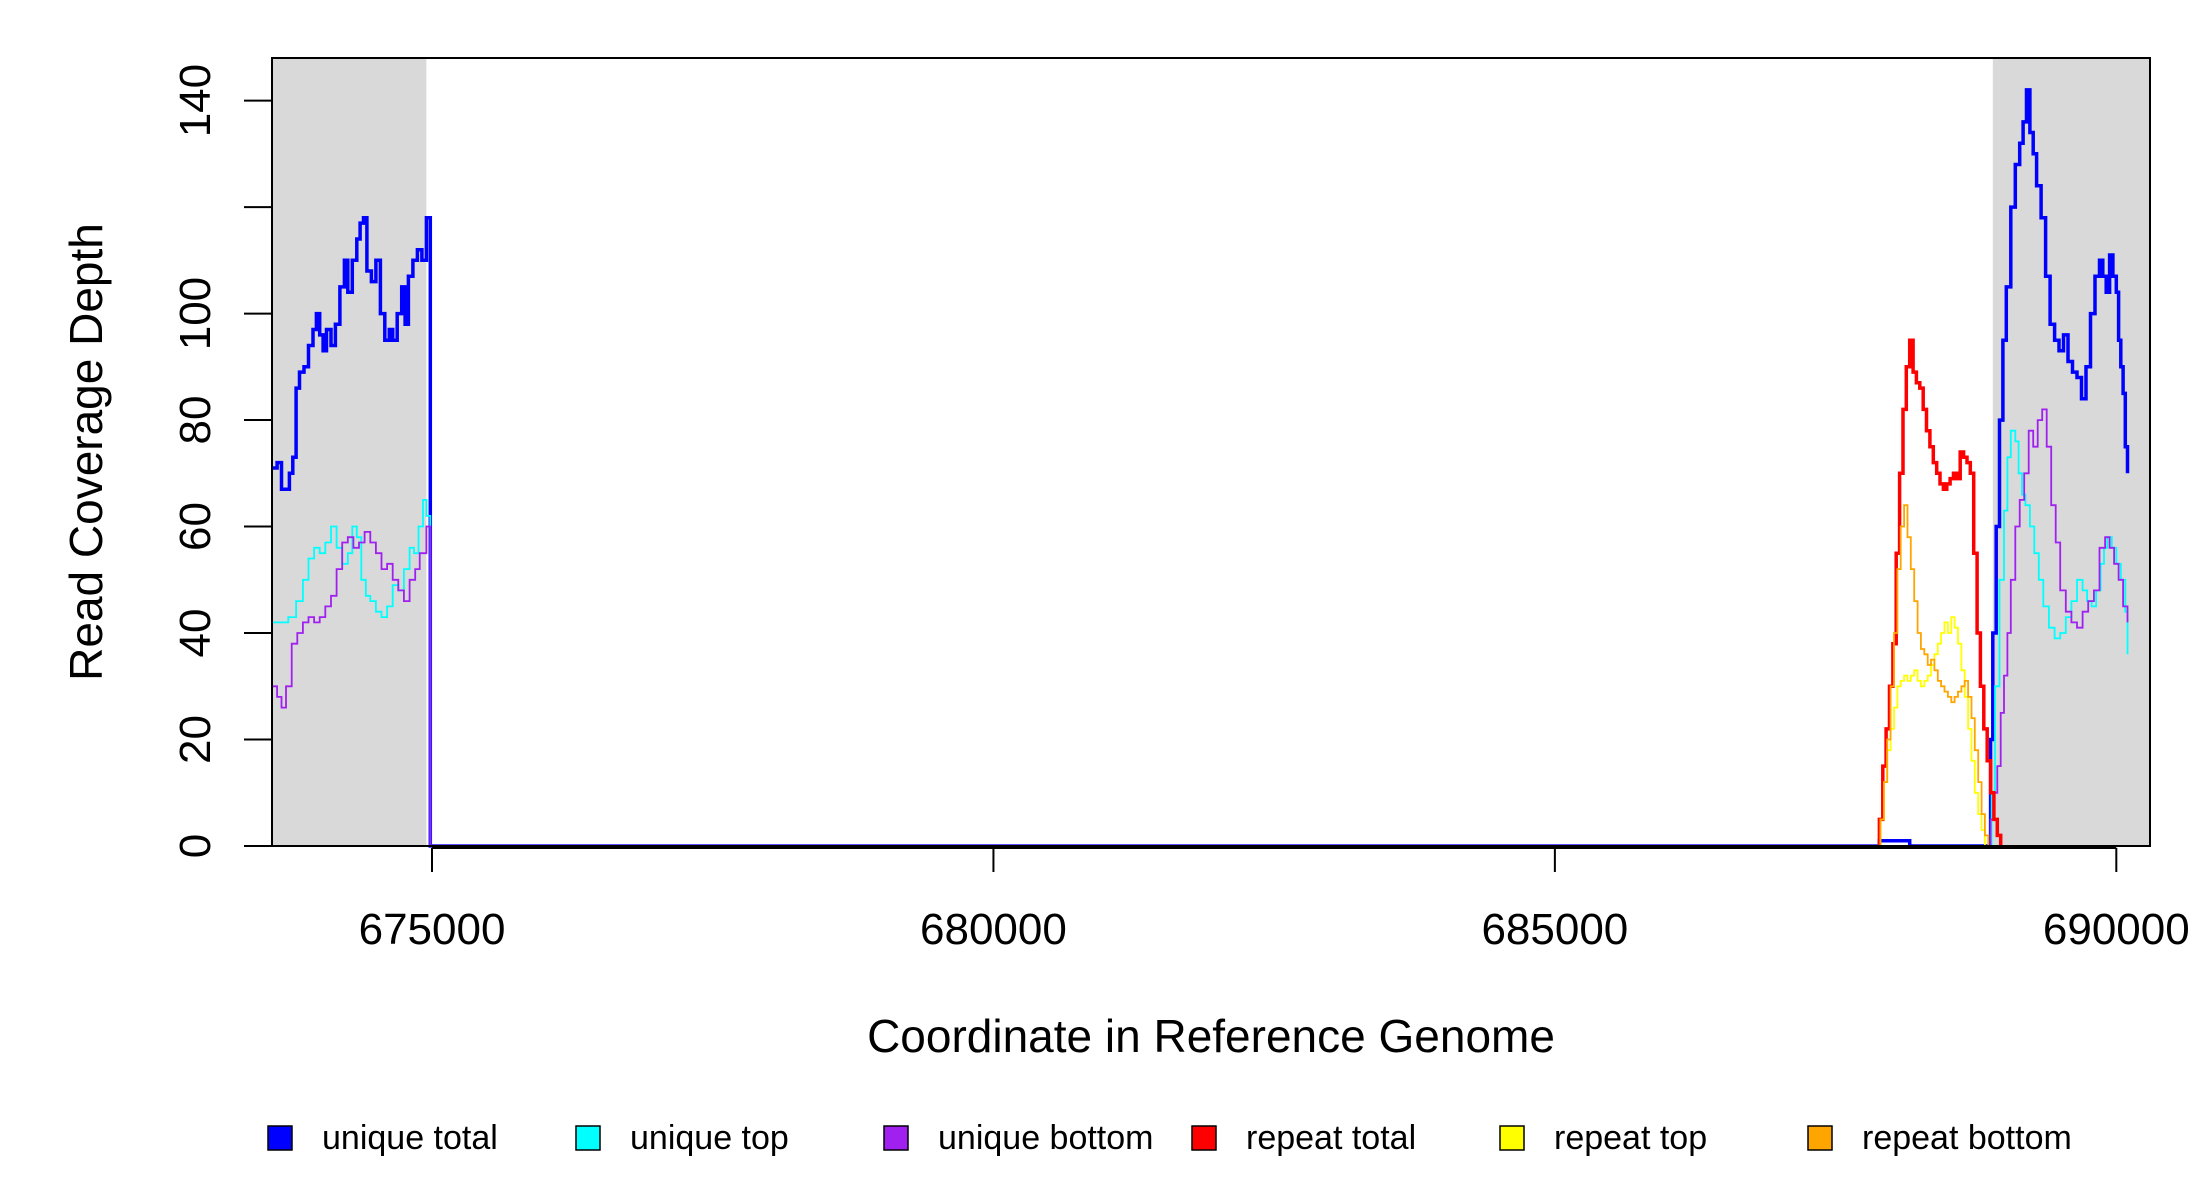 This screenshot has height=1200, width=2200. I want to click on legend-label-repeat-top: repeat top, so click(1630, 1138).